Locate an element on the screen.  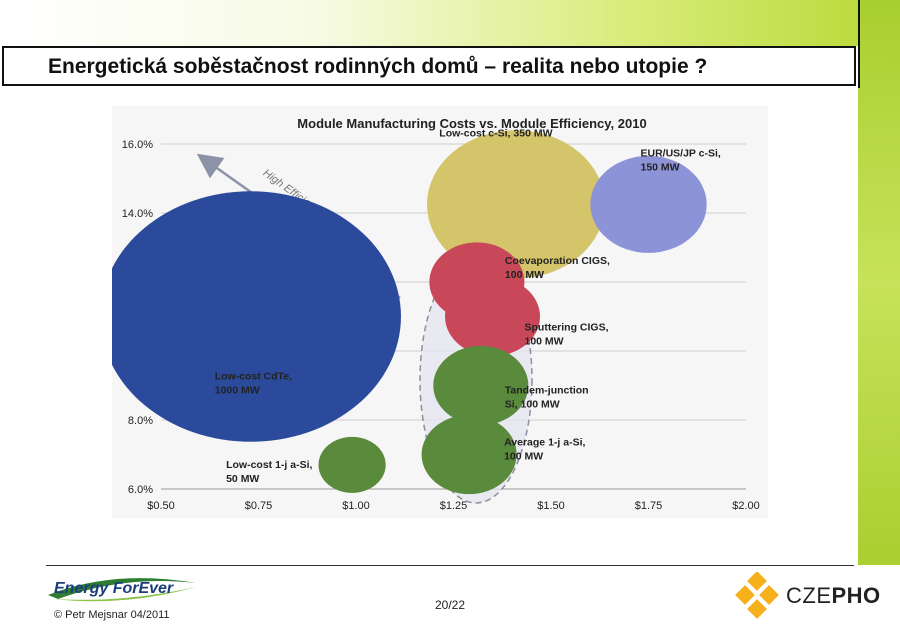
y-tick-label: 6.0% is located at coordinates (140, 490).